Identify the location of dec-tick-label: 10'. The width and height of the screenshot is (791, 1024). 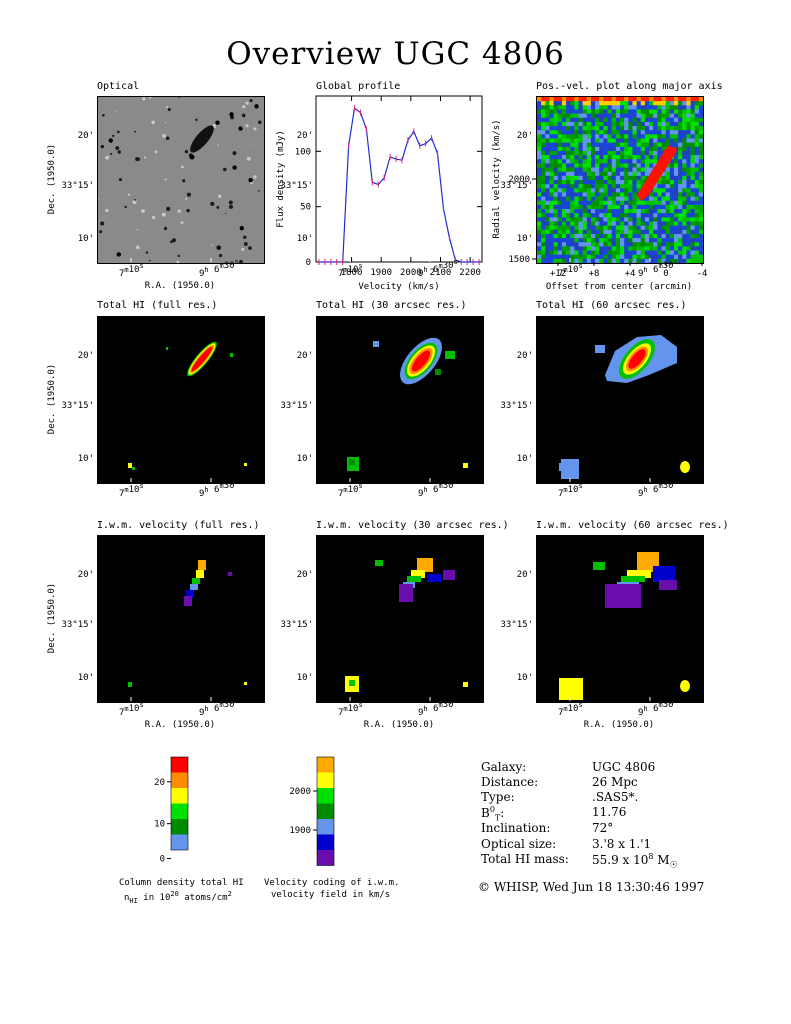
(86, 678).